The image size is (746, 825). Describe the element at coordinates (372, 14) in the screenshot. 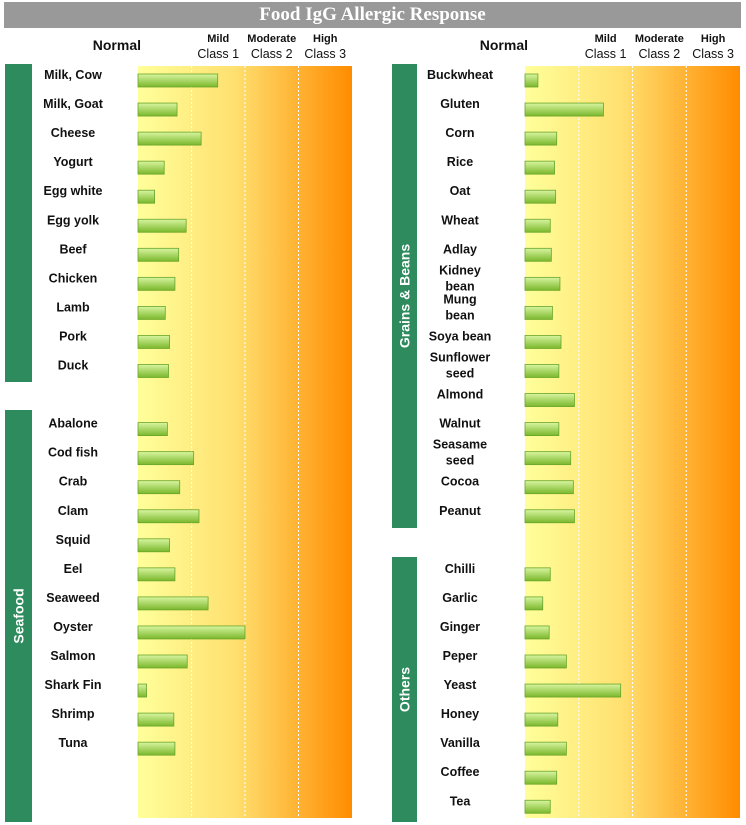

I see `chart-title: Food IgG Allergic Response` at that location.